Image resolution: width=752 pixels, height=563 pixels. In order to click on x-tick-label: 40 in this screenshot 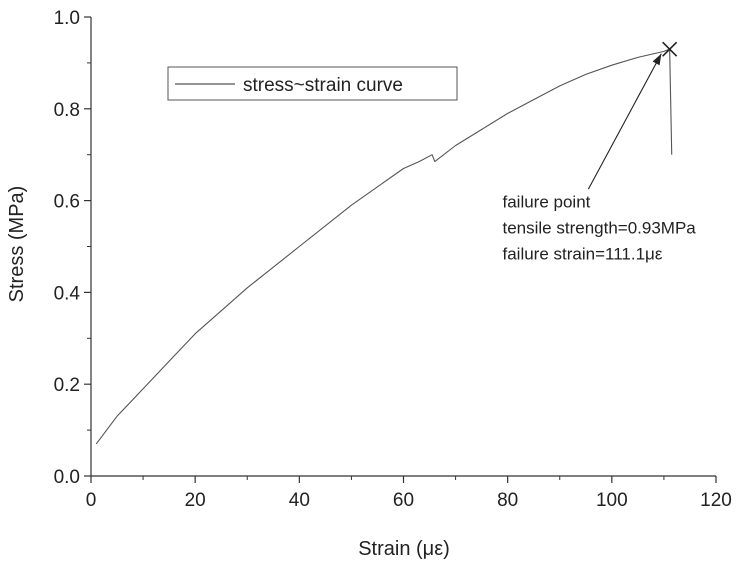, I will do `click(299, 500)`.